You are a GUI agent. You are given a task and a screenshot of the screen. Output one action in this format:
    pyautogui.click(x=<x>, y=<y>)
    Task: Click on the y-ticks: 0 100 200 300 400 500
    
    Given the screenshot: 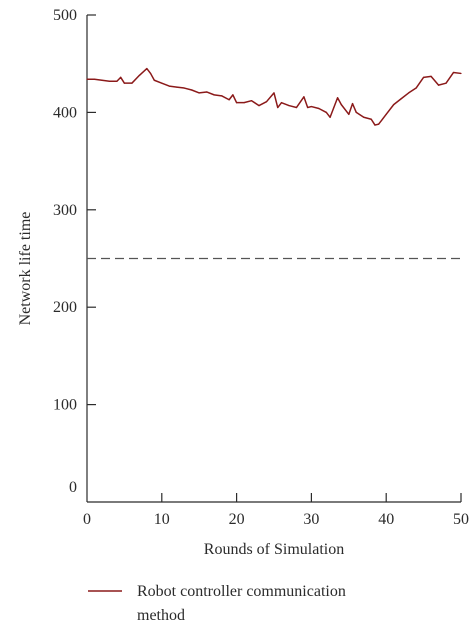 What is the action you would take?
    pyautogui.click(x=74, y=251)
    